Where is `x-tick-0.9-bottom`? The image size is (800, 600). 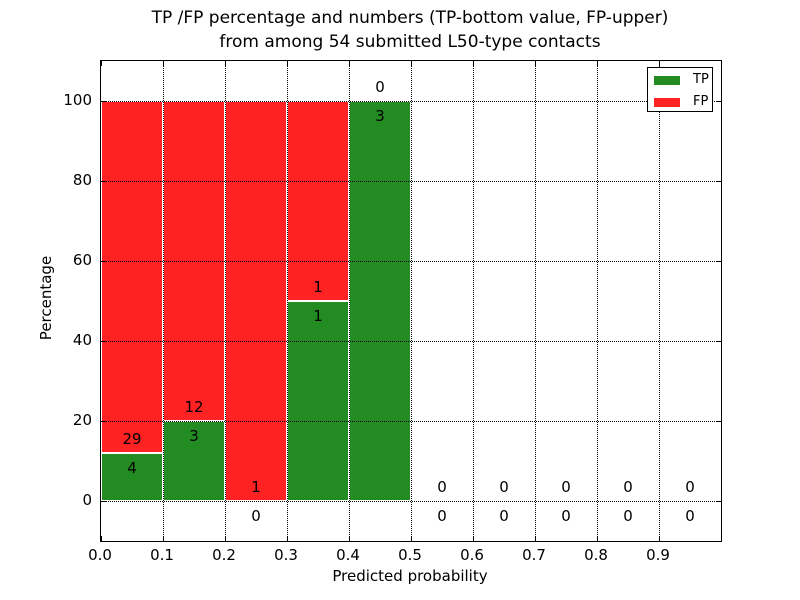
x-tick-0.9-bottom is located at coordinates (659, 538).